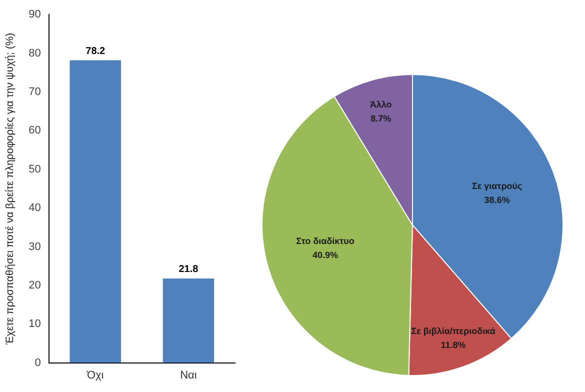 The height and width of the screenshot is (392, 585). I want to click on data-label: 38.6%, so click(497, 199).